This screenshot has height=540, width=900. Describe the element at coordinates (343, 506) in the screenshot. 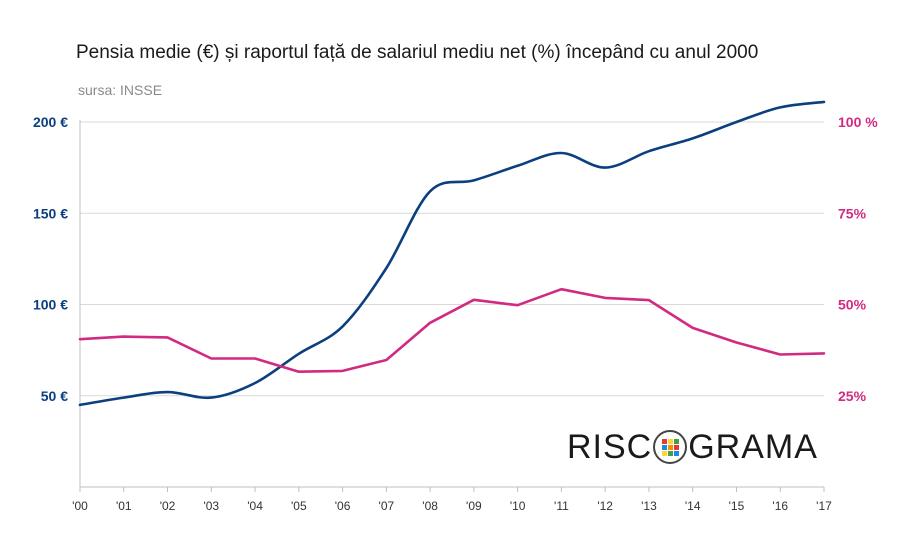

I see `x-tick-label: '06` at that location.